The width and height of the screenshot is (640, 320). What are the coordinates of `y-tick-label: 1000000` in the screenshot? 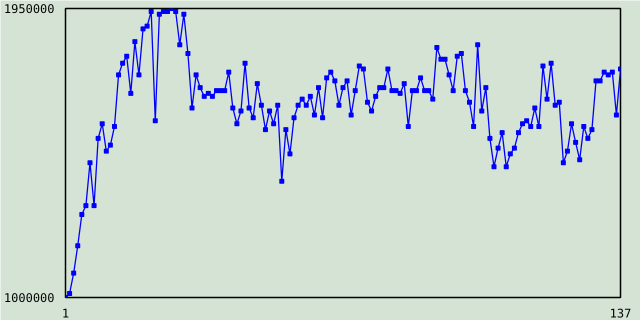 It's located at (29, 298).